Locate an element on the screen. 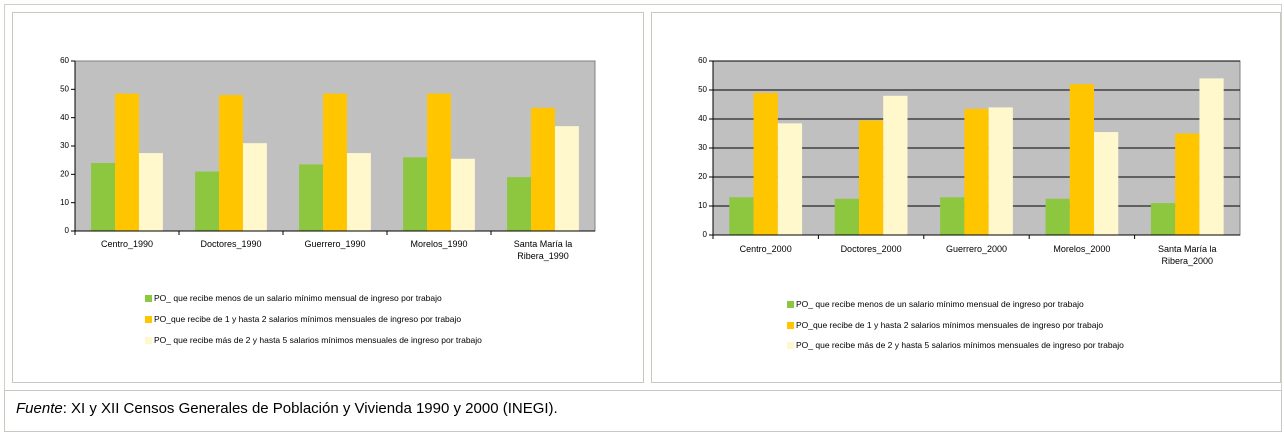 The width and height of the screenshot is (1284, 434). x-tick-label: Guerrero_2000 is located at coordinates (976, 249).